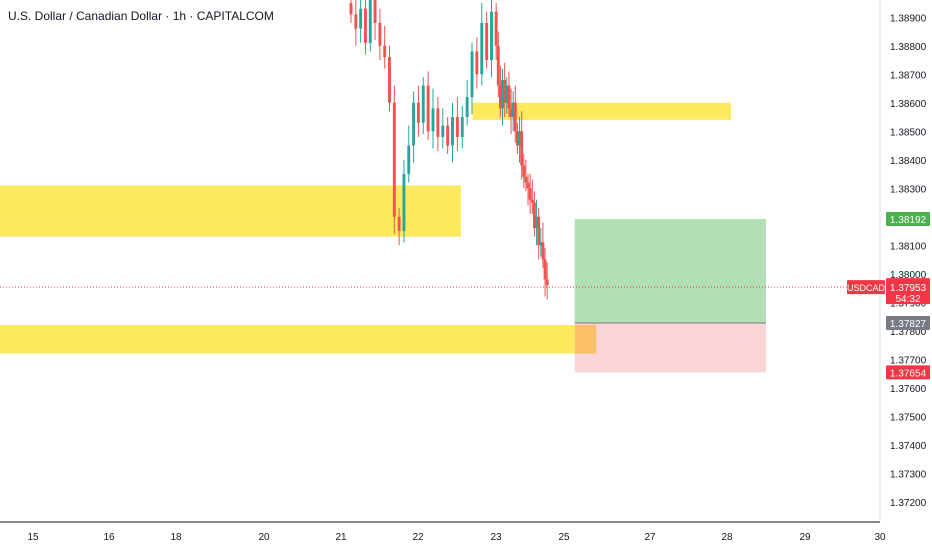 This screenshot has width=932, height=550. I want to click on entry-tag-text: 1.37827, so click(908, 324).